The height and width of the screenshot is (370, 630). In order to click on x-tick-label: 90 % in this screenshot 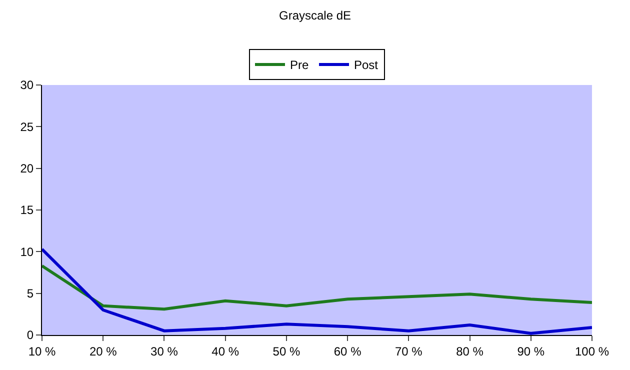, I will do `click(531, 351)`.